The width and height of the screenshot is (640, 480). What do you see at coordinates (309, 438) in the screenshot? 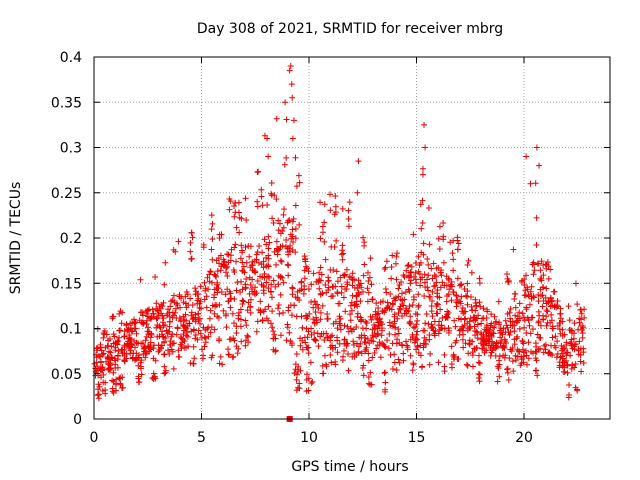
I see `x-tick-label: 10` at bounding box center [309, 438].